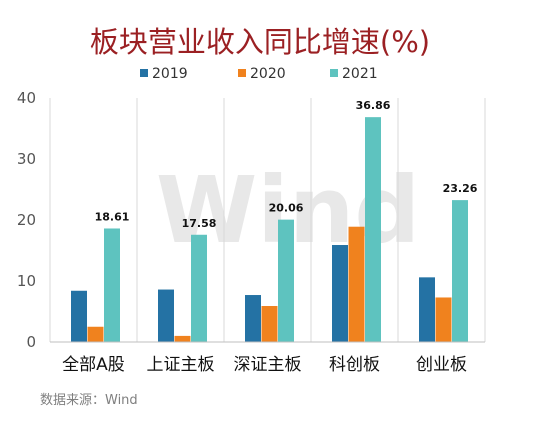 The width and height of the screenshot is (550, 421). Describe the element at coordinates (356, 284) in the screenshot. I see `bar-2020-科创板` at that location.